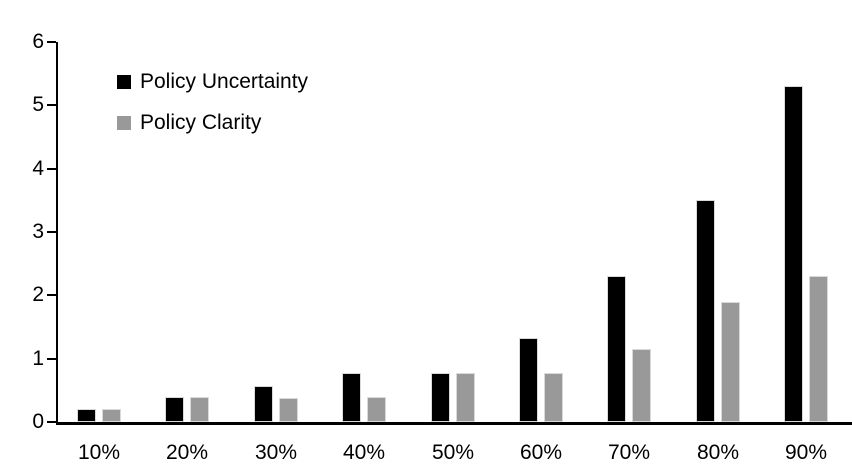 The height and width of the screenshot is (475, 852). I want to click on bar-policy-clarity-10-, so click(111, 415).